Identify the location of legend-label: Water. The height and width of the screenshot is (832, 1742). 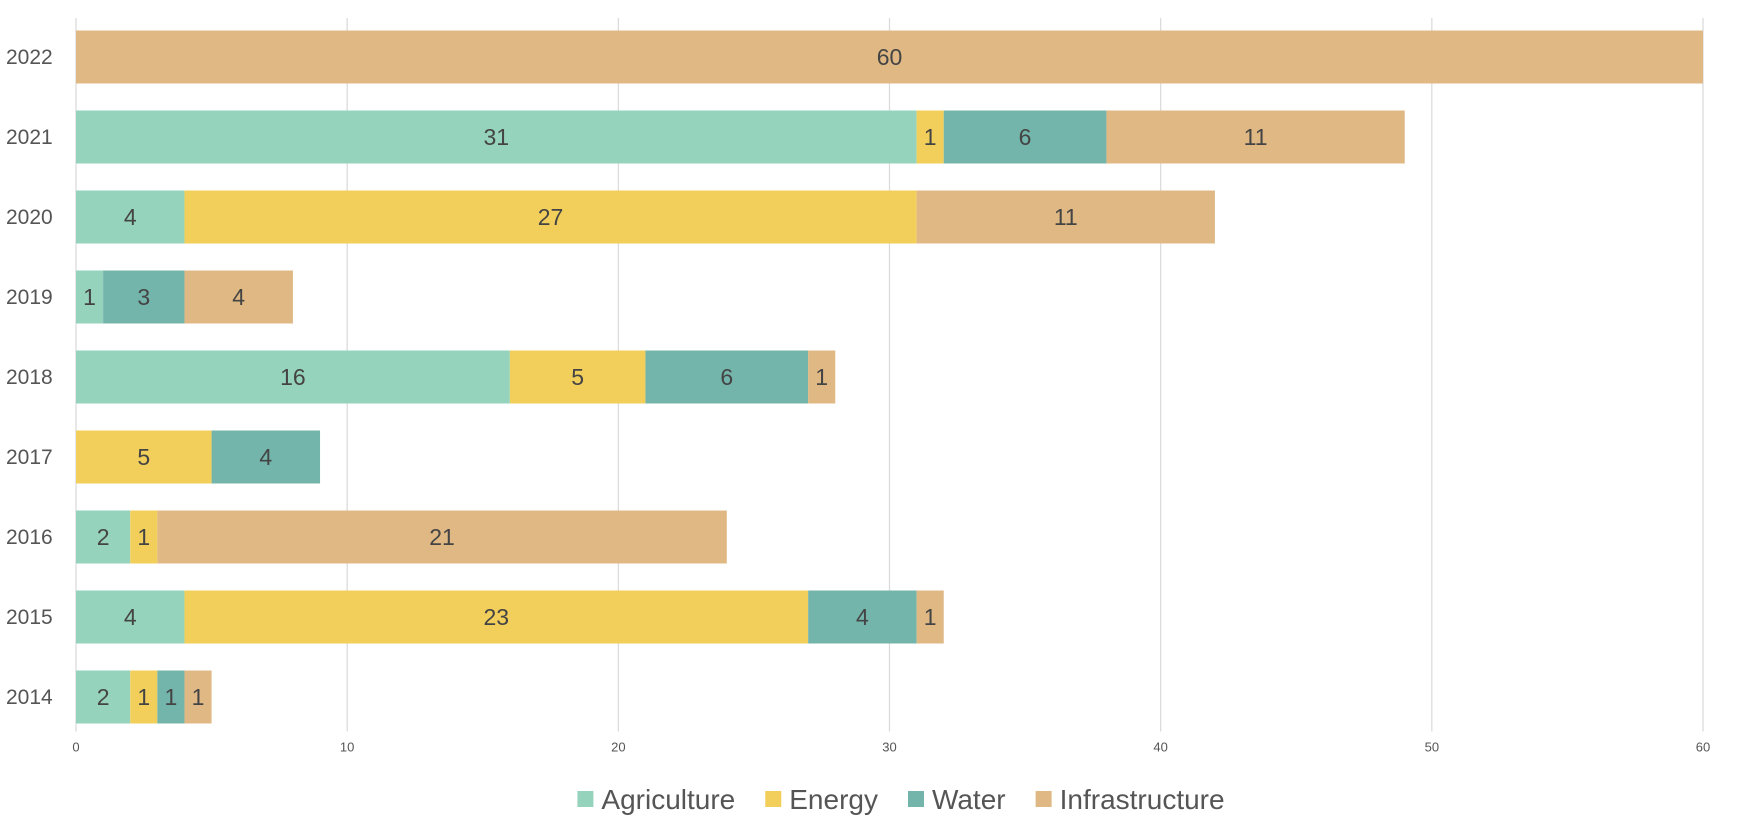
(969, 799).